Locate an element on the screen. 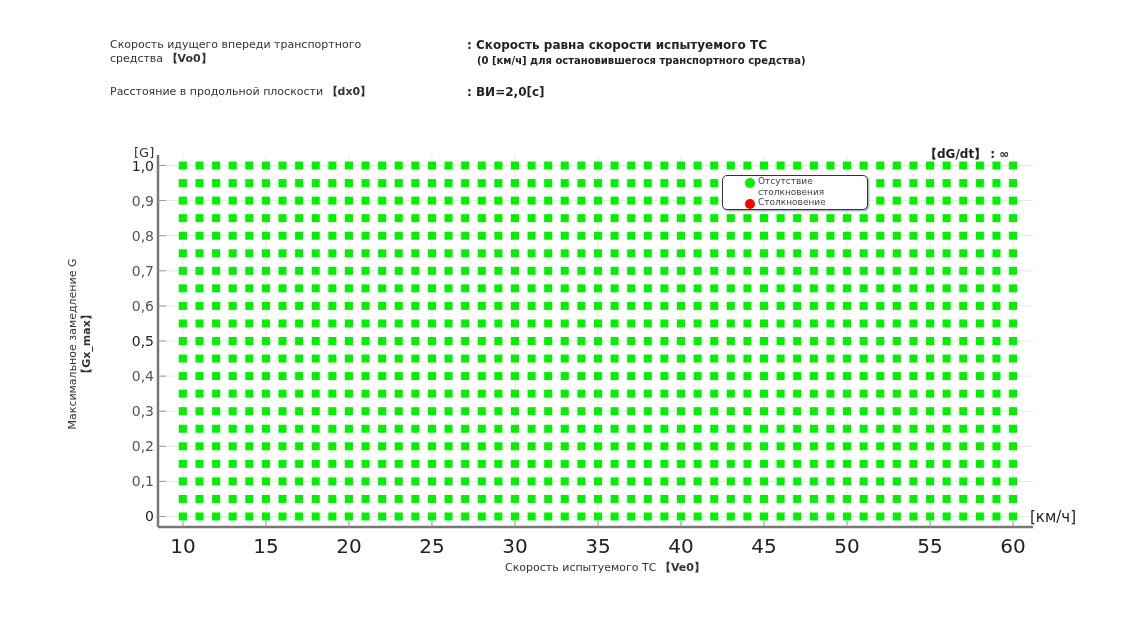 The height and width of the screenshot is (643, 1144). text: : Скорость равна скорости испытуемого ТС is located at coordinates (617, 45).